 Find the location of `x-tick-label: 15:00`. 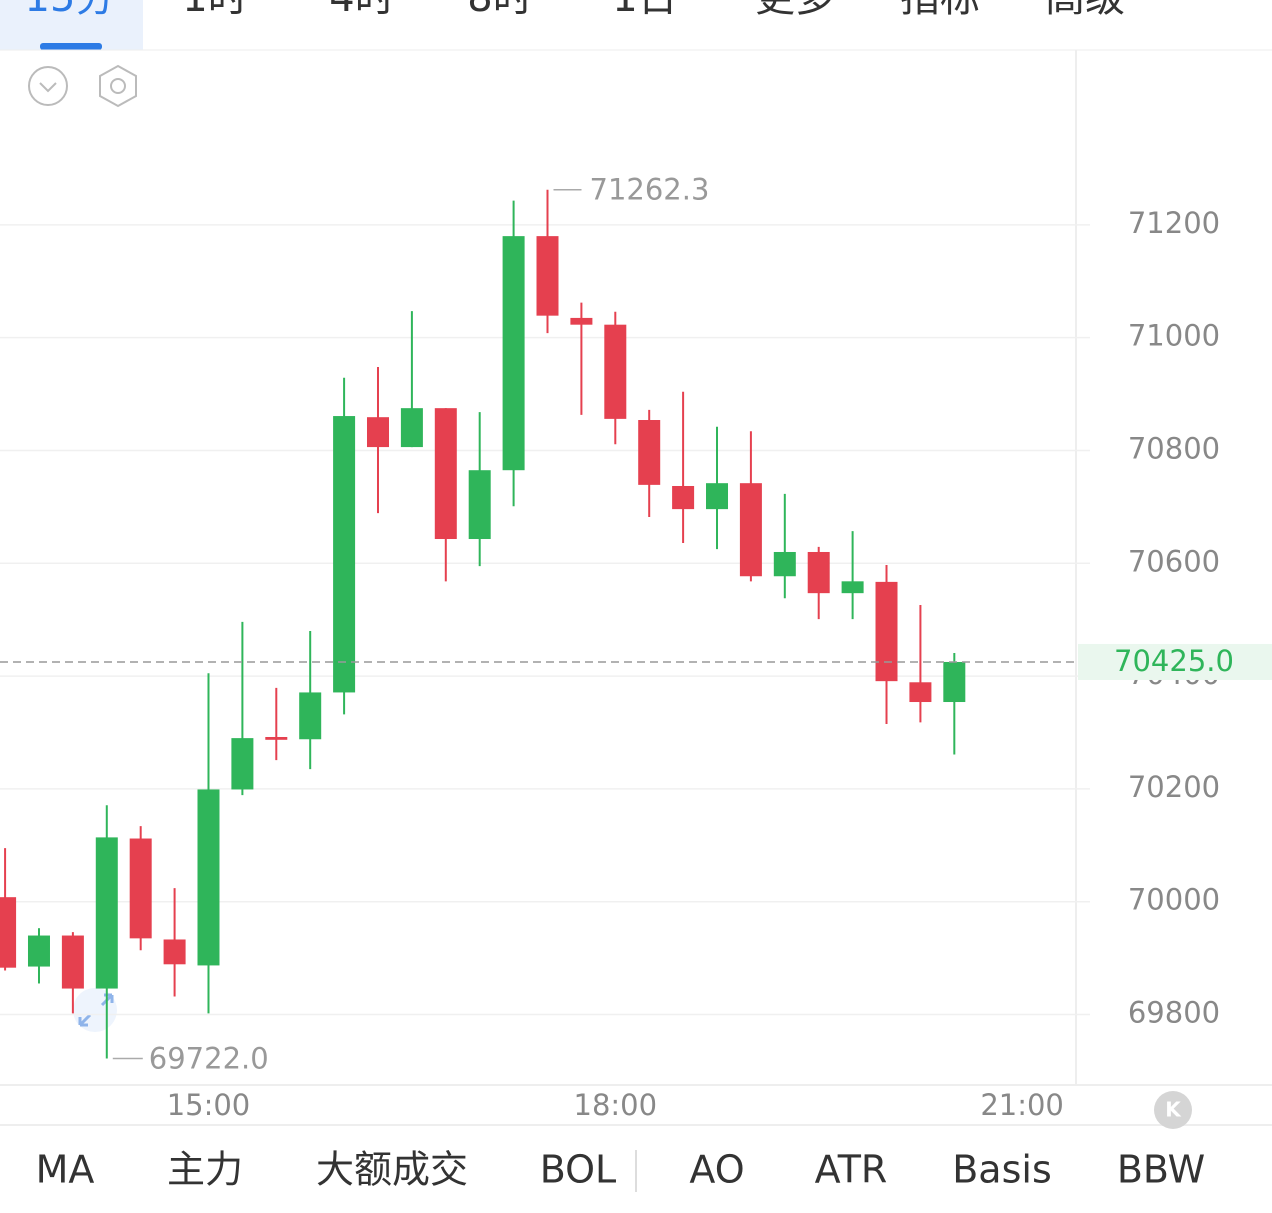

x-tick-label: 15:00 is located at coordinates (209, 1105).